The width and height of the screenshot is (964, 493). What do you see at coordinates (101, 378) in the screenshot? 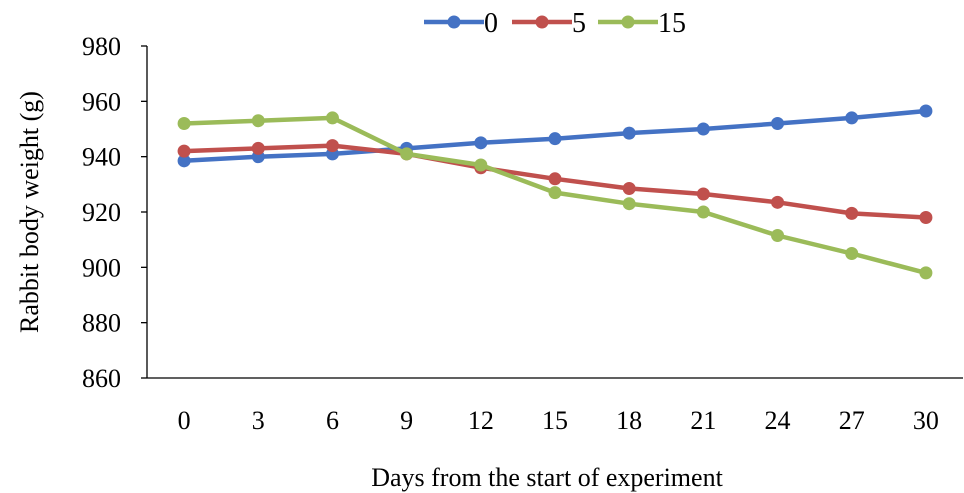
I see `y-tick-label: 860` at bounding box center [101, 378].